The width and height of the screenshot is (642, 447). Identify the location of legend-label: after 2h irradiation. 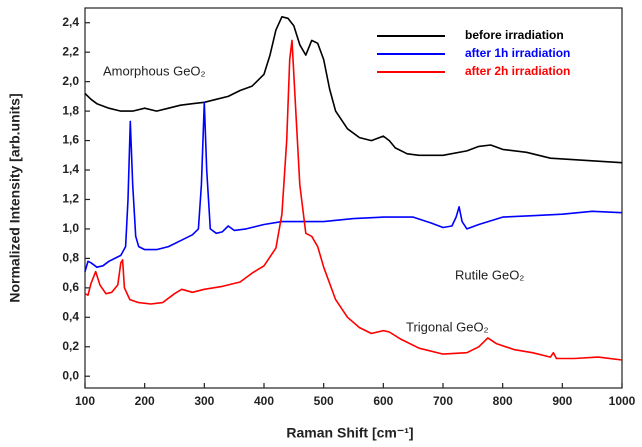
(517, 71).